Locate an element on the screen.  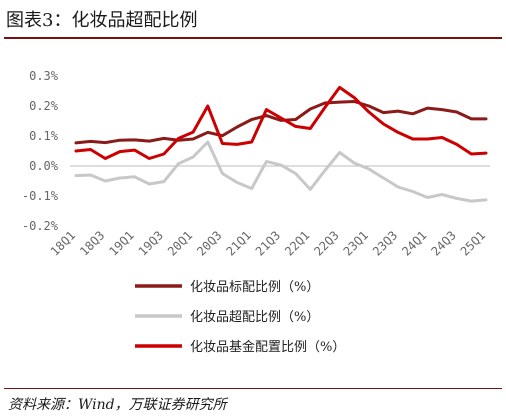
x-tick-label: 20Q3 is located at coordinates (209, 243).